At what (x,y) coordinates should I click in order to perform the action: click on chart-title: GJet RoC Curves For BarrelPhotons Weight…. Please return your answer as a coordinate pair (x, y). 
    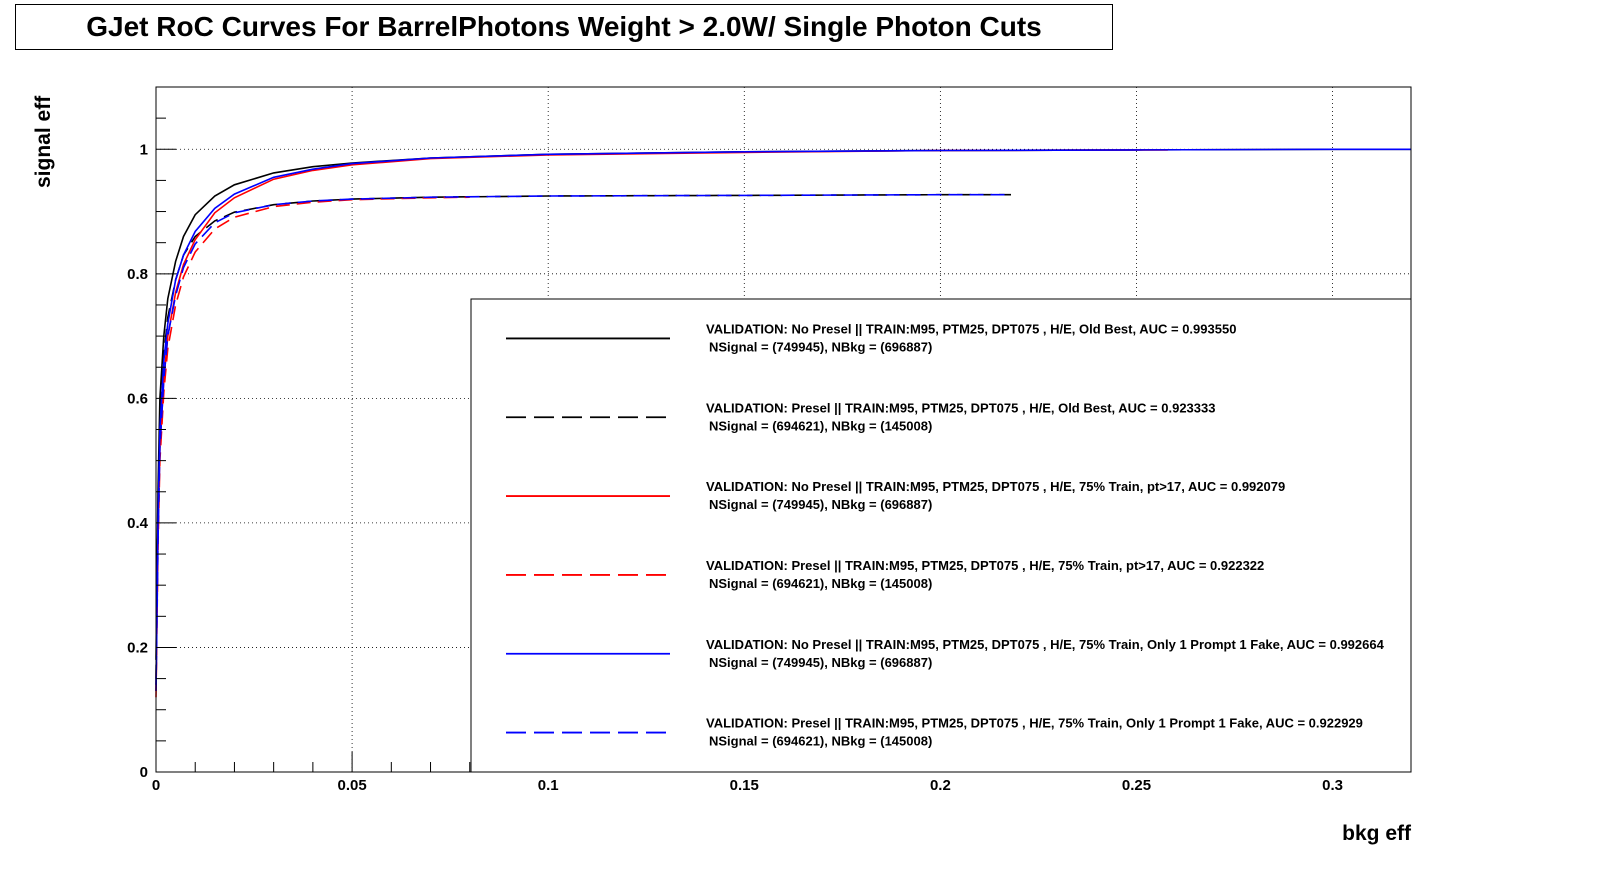
    Looking at the image, I should click on (564, 26).